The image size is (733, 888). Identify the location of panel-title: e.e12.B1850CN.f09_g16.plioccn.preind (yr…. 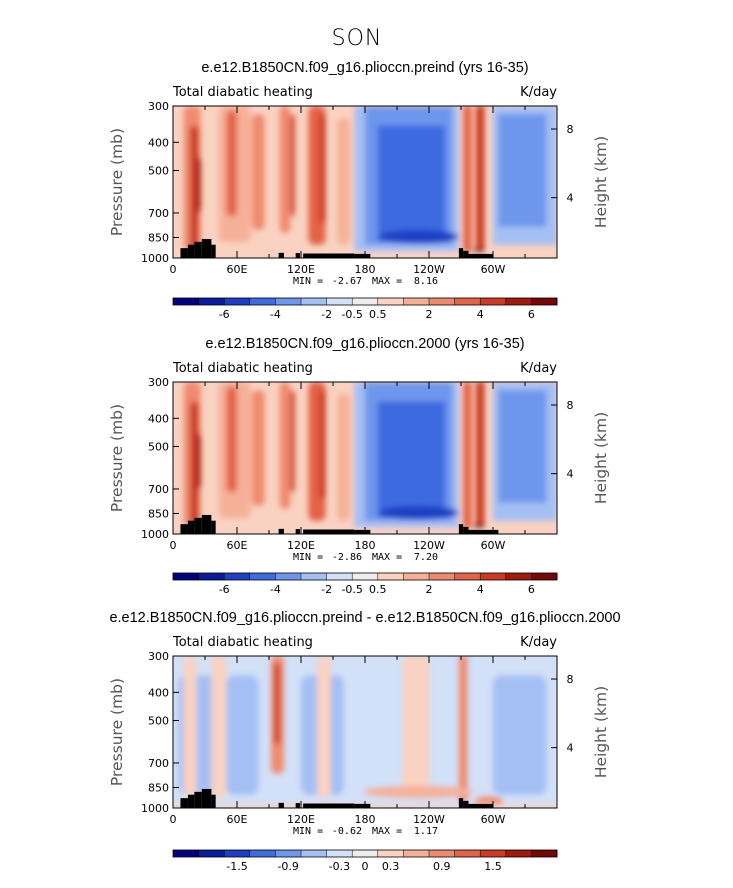
(364, 68).